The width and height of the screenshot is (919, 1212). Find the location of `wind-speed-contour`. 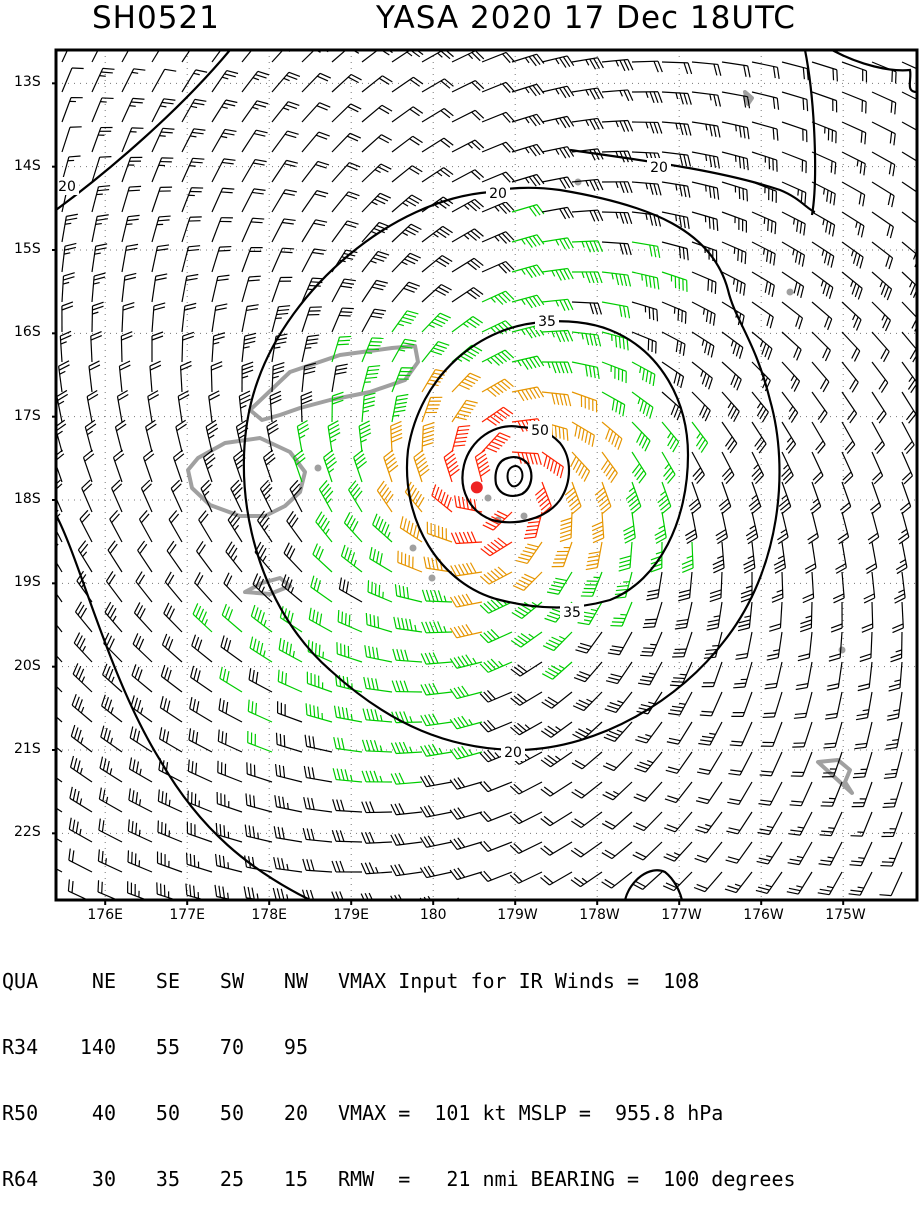

wind-speed-contour is located at coordinates (547, 464).